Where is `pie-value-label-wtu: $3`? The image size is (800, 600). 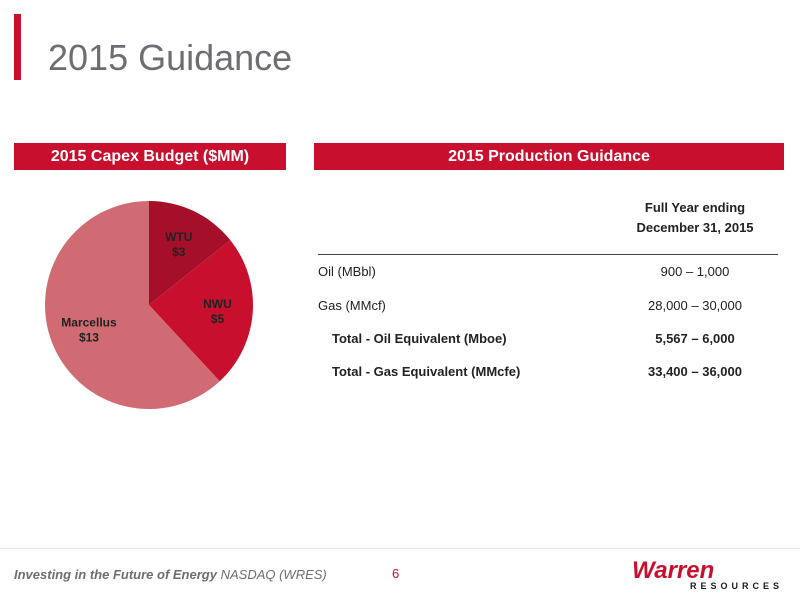 pie-value-label-wtu: $3 is located at coordinates (179, 252).